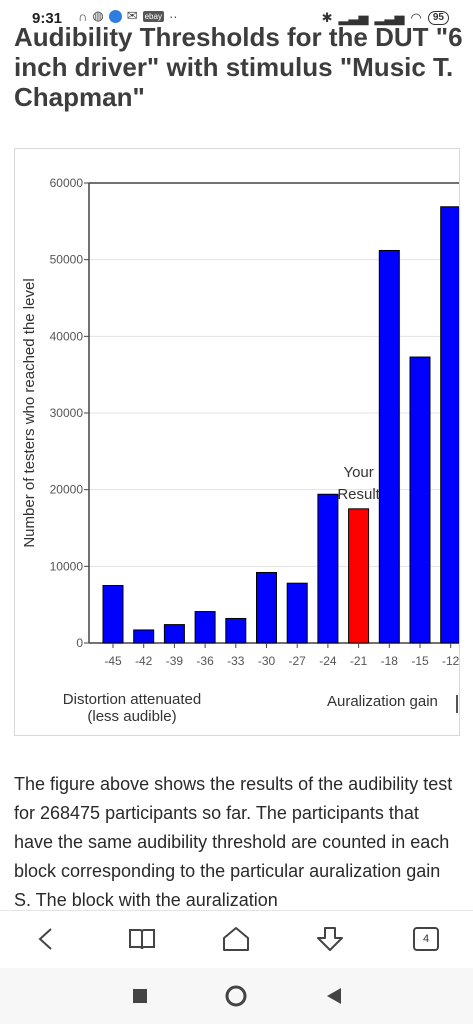 Image resolution: width=473 pixels, height=1024 pixels. I want to click on back-button, so click(46, 939).